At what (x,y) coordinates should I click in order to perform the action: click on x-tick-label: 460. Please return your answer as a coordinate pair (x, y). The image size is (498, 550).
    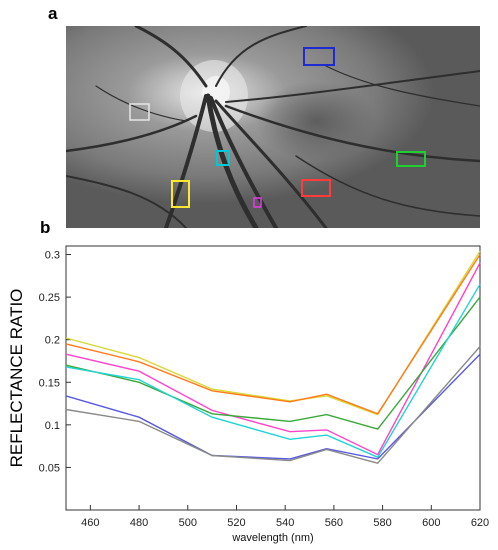
    Looking at the image, I should click on (90, 523).